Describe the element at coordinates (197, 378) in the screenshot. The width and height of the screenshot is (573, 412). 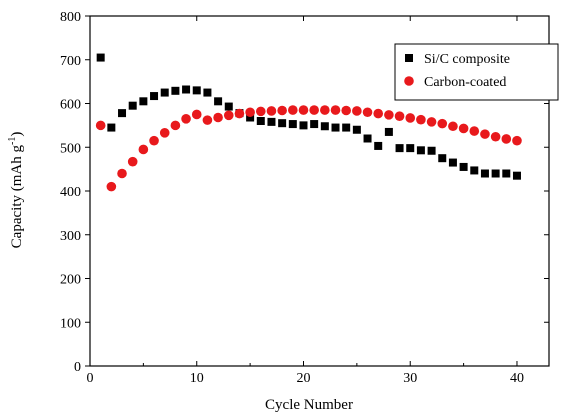
I see `x-tick-label: 10` at that location.